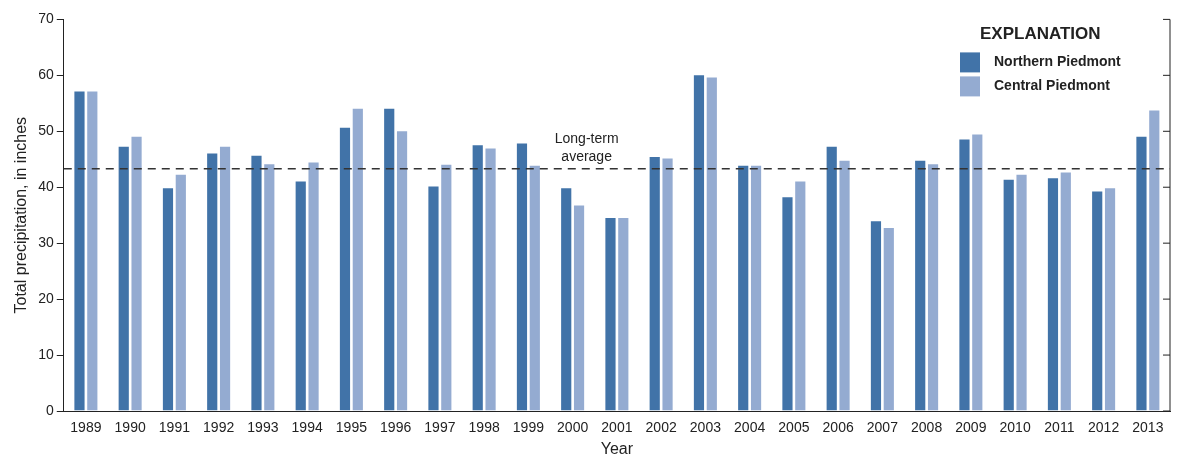 This screenshot has height=463, width=1186. I want to click on y-tick-label: 40, so click(46, 186).